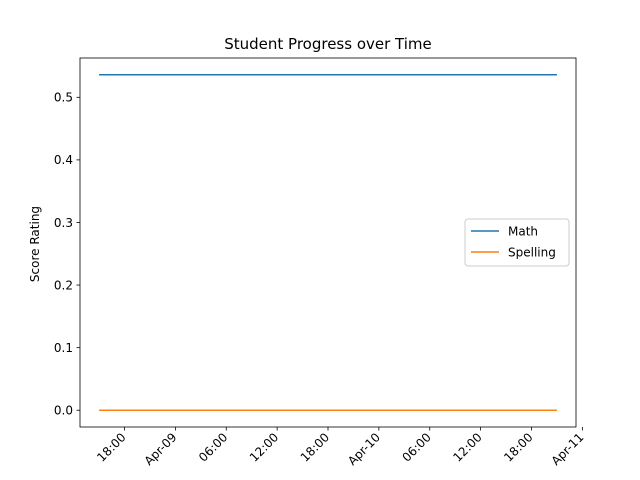 The image size is (640, 480). I want to click on legend-label: Spelling, so click(532, 252).